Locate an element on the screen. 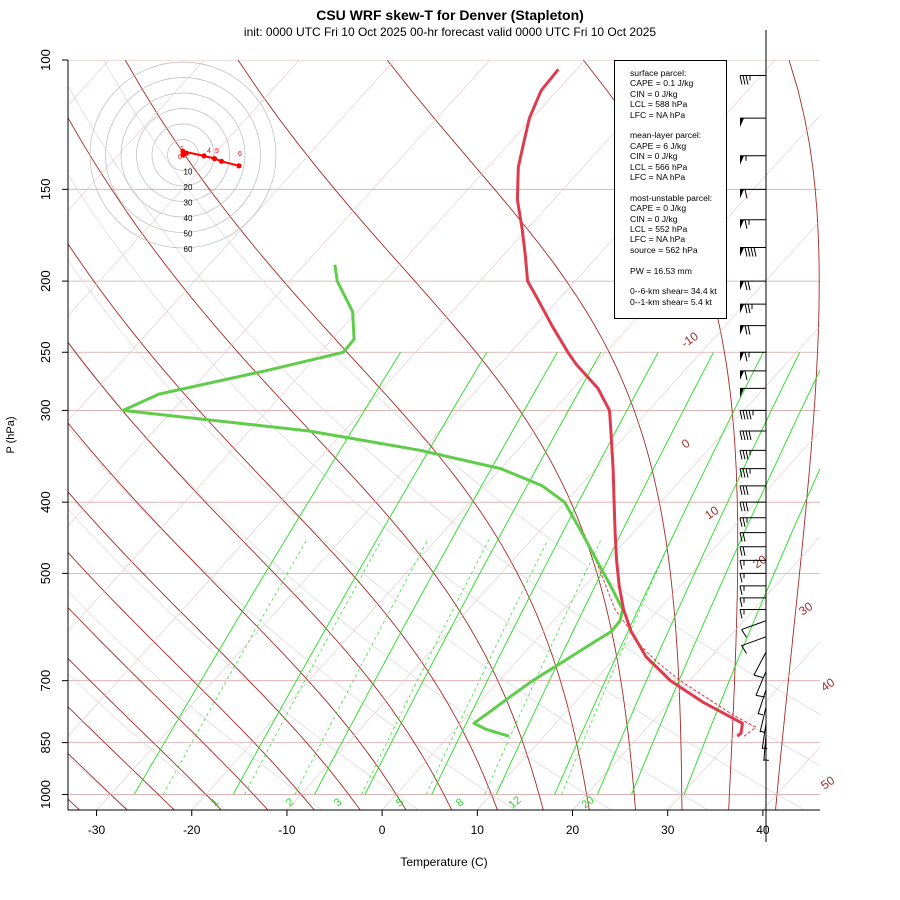 Image resolution: width=900 pixels, height=900 pixels. x-tick-label: 30 is located at coordinates (668, 830).